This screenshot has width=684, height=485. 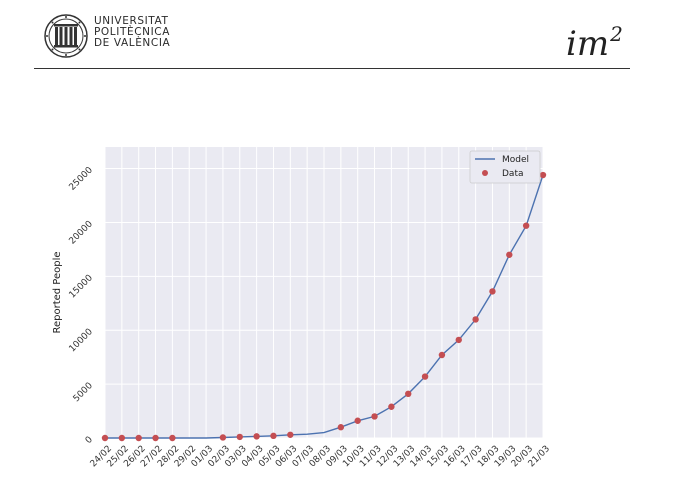 I want to click on university-line-3: DE VALÈNCIA, so click(x=132, y=43).